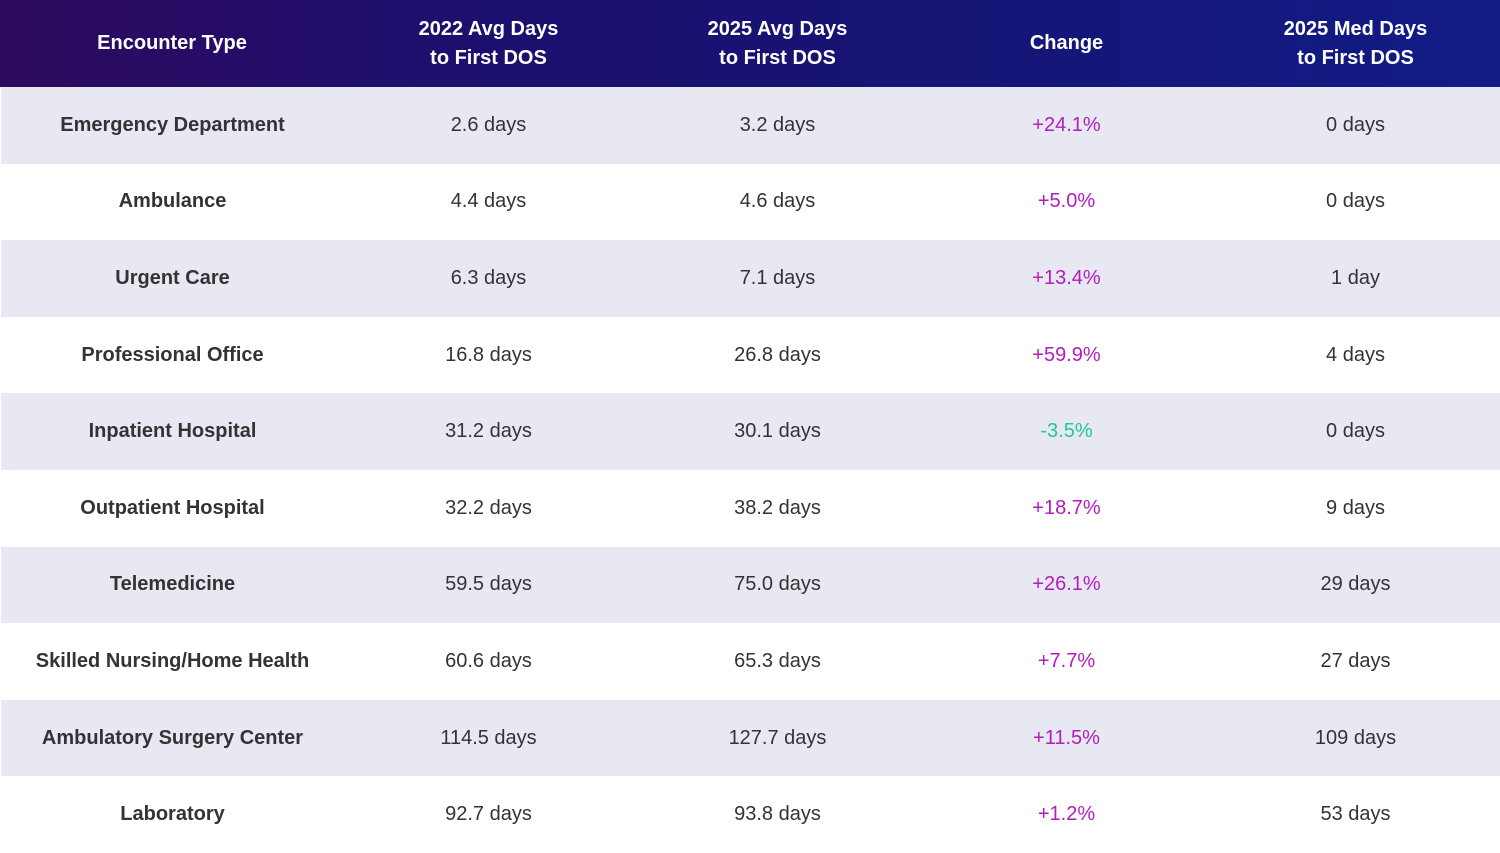 The width and height of the screenshot is (1500, 853). What do you see at coordinates (488, 737) in the screenshot?
I see `cell-2022-avg-days: 114.5 days` at bounding box center [488, 737].